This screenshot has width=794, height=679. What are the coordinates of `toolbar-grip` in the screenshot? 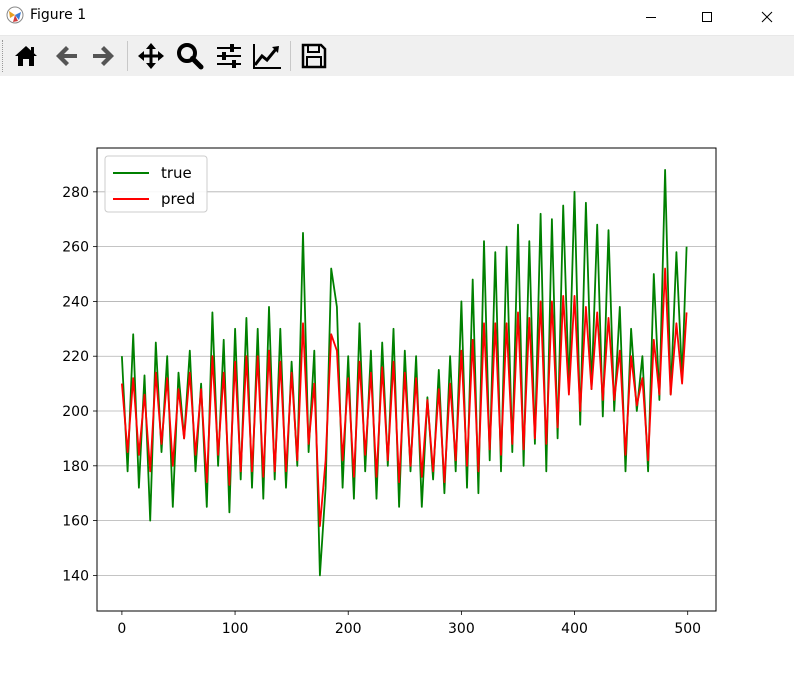 It's located at (3, 56).